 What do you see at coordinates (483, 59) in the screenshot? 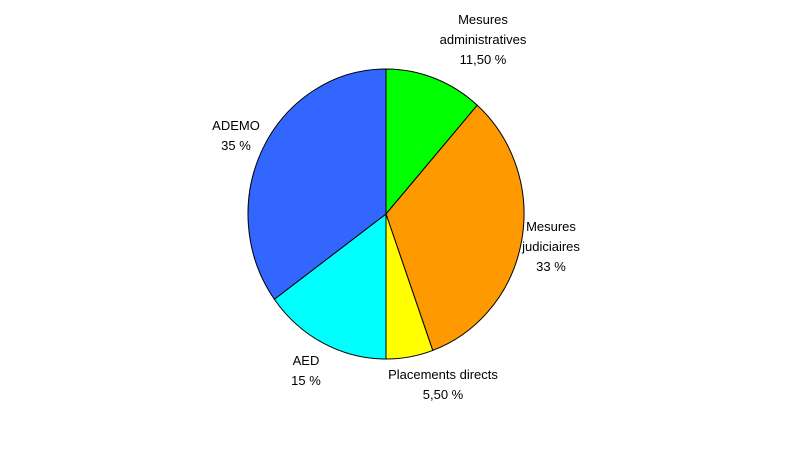
I see `value-label: 11,50 %` at bounding box center [483, 59].